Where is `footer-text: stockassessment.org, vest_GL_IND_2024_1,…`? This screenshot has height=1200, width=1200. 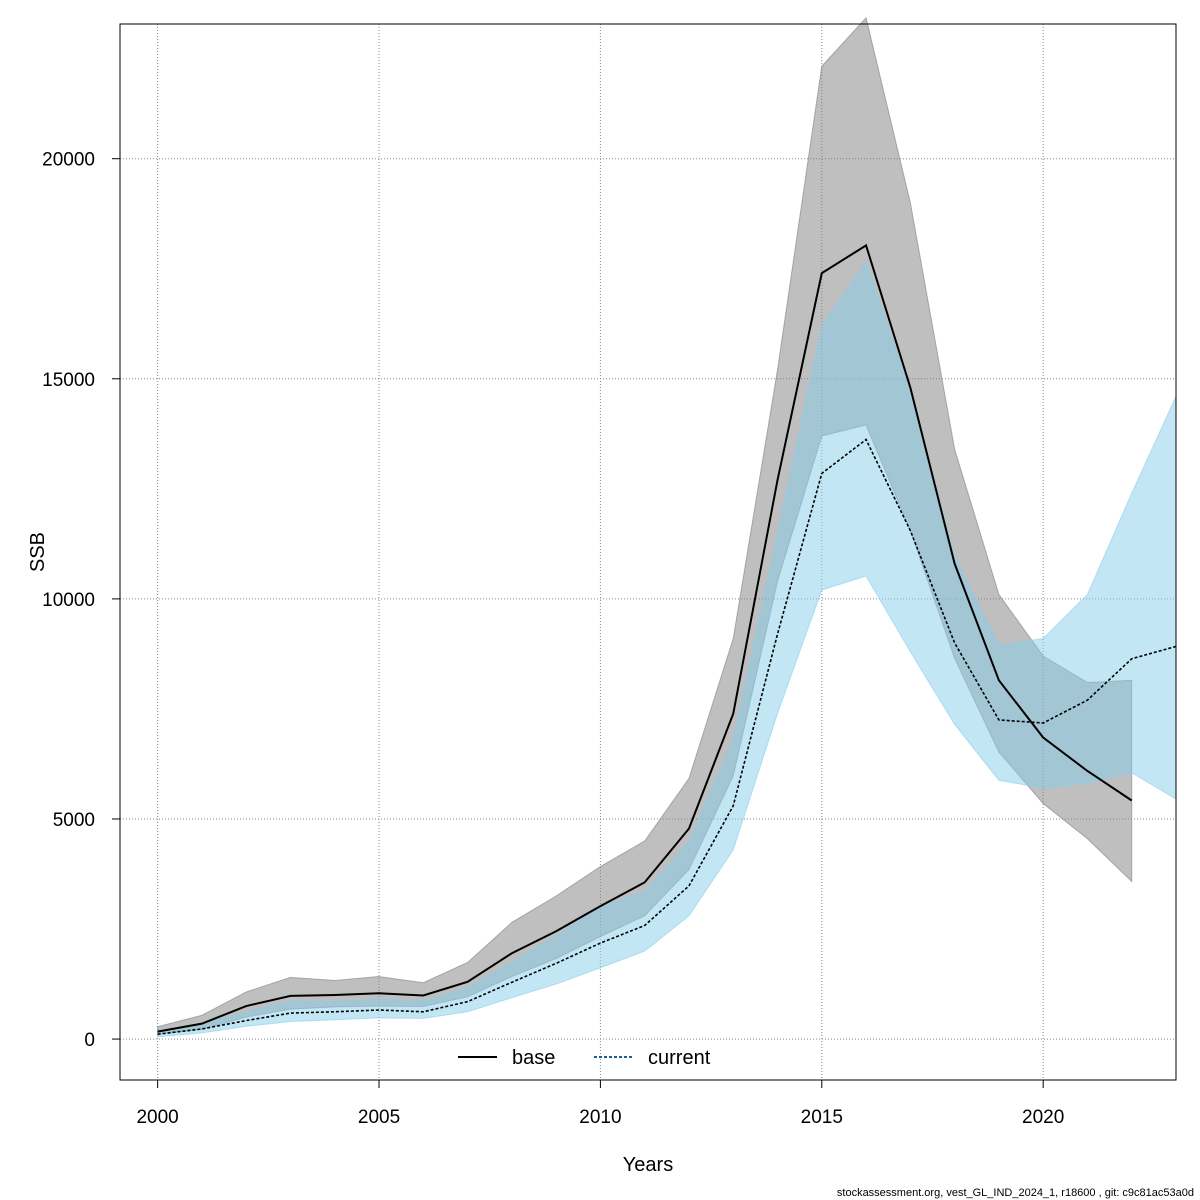 footer-text: stockassessment.org, vest_GL_IND_2024_1,… is located at coordinates (1015, 1193).